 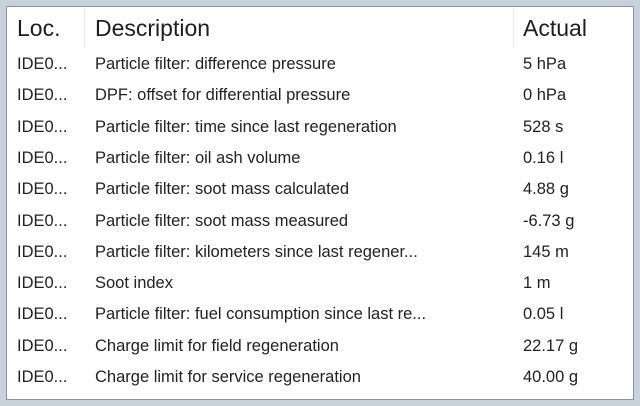 I want to click on cell-description: Charge limit for service regeneration, so click(x=228, y=377).